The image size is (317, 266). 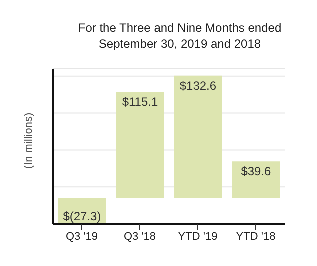 What do you see at coordinates (29, 141) in the screenshot?
I see `y-axis-title: (In millions)` at bounding box center [29, 141].